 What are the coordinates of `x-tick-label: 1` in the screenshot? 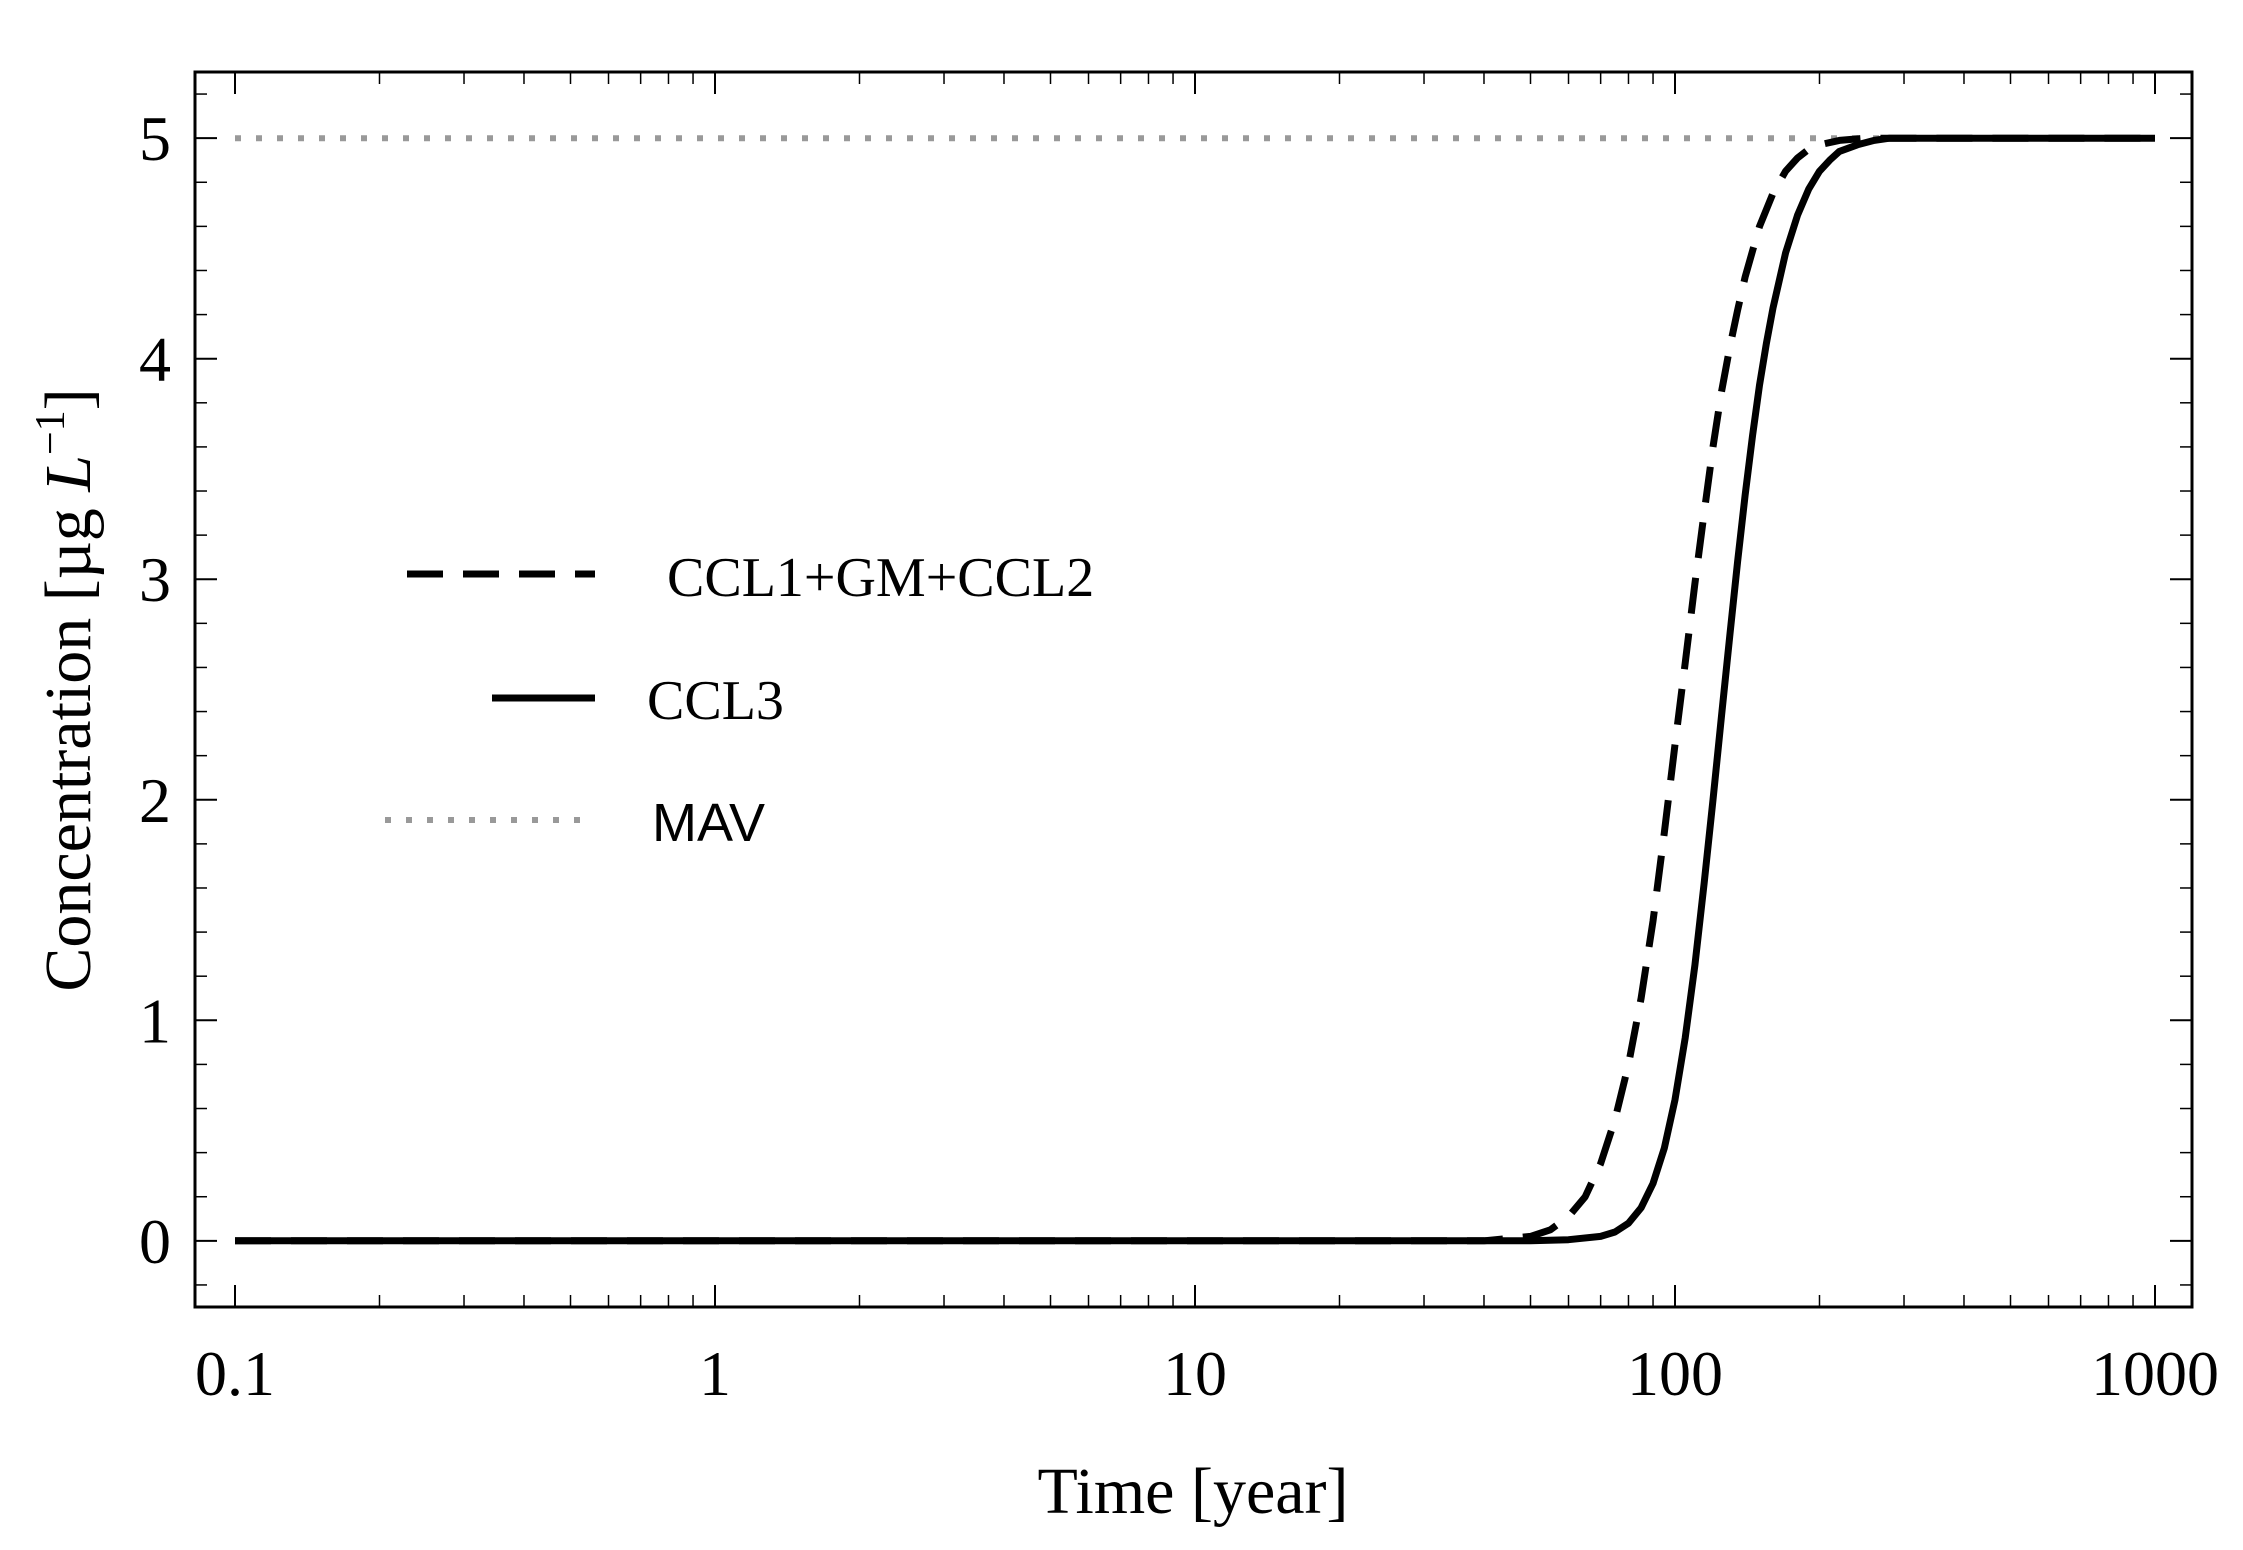 It's located at (715, 1373).